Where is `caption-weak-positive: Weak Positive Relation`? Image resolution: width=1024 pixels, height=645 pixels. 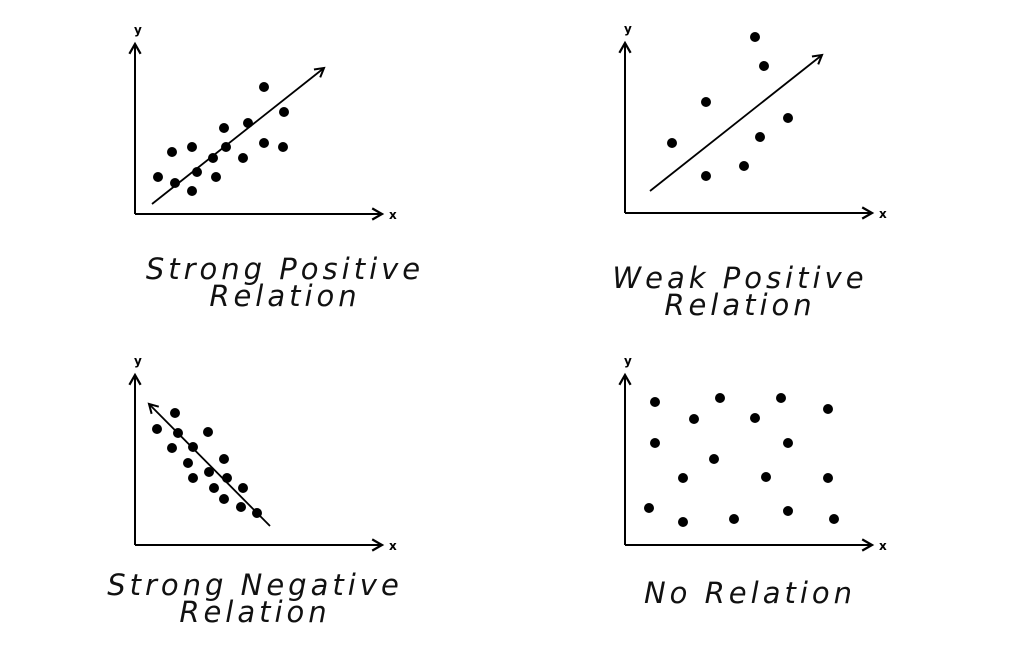 caption-weak-positive: Weak Positive Relation is located at coordinates (740, 291).